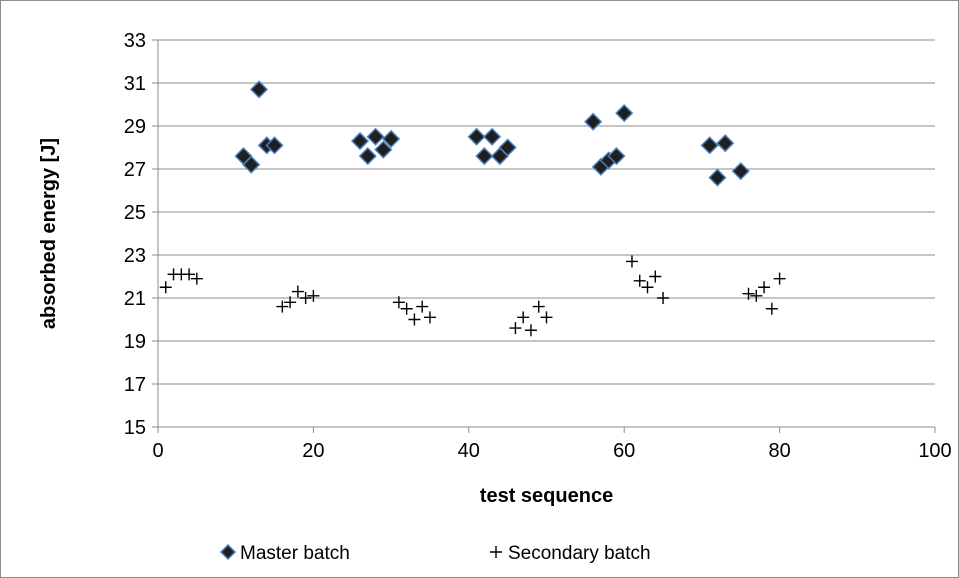  What do you see at coordinates (313, 451) in the screenshot?
I see `x-tick-label-20: 20` at bounding box center [313, 451].